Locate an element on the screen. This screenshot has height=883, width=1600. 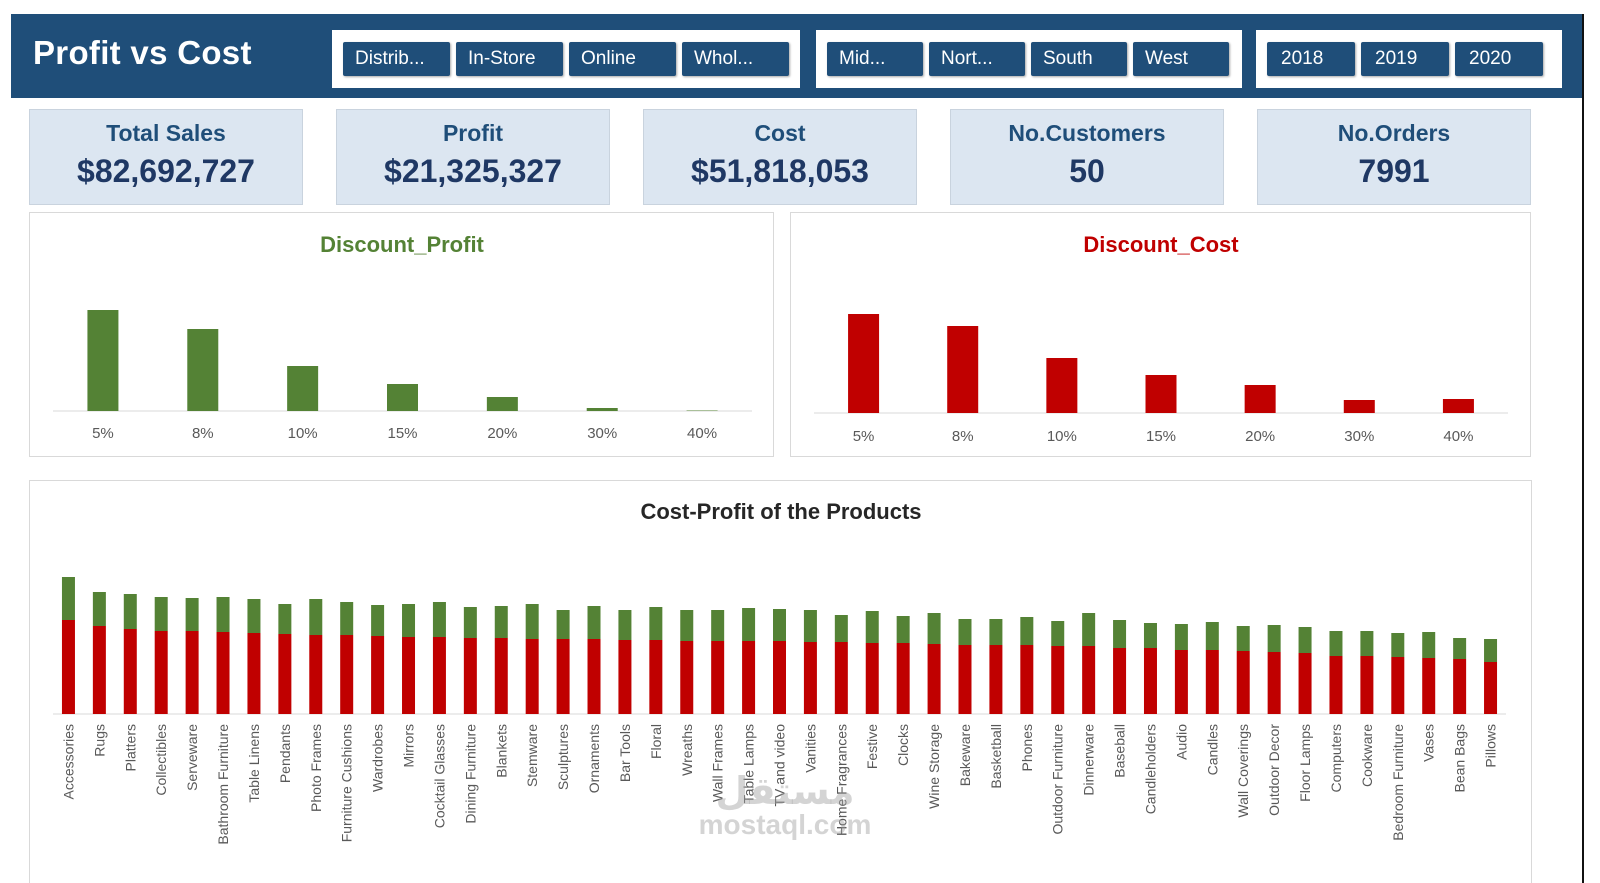
slicer-item-south: South is located at coordinates (1079, 59).